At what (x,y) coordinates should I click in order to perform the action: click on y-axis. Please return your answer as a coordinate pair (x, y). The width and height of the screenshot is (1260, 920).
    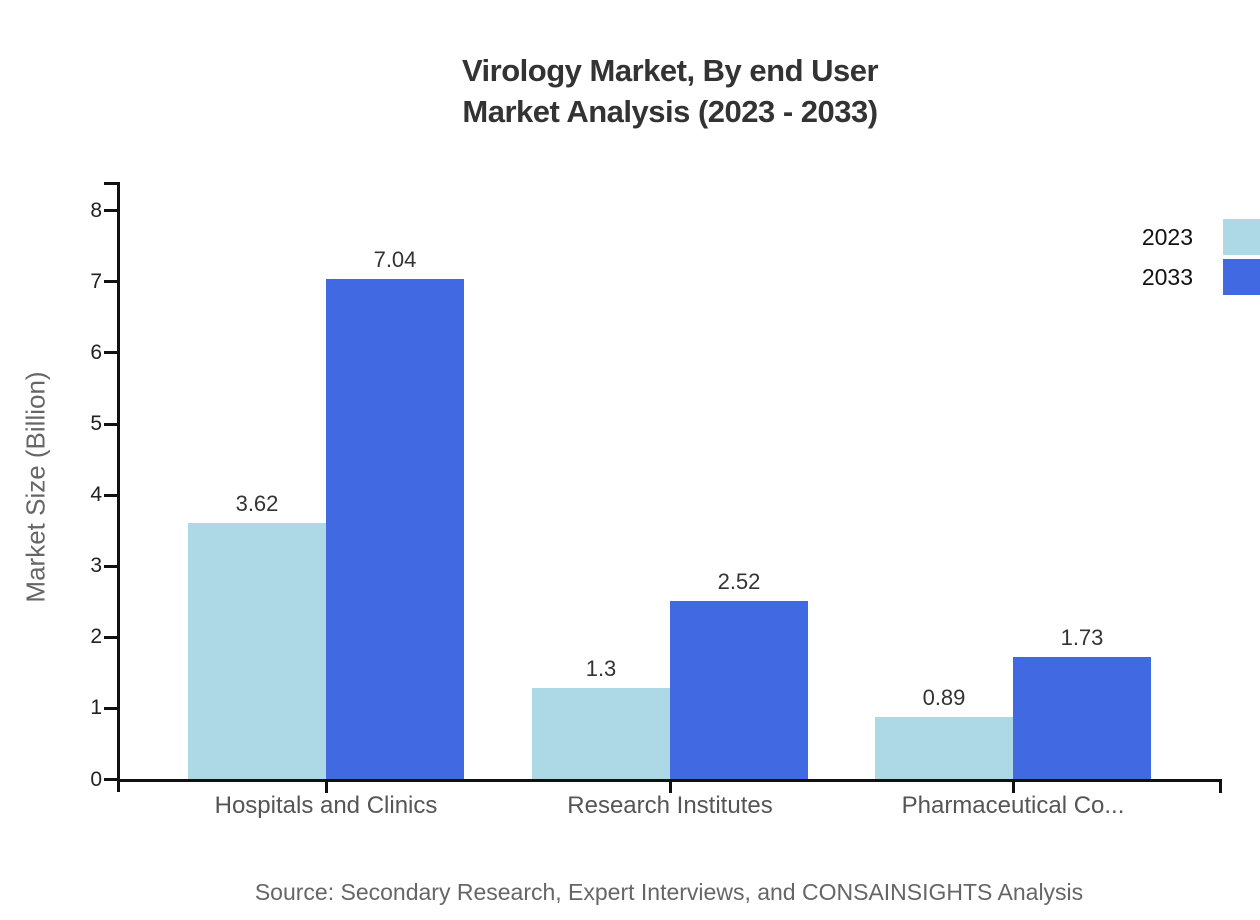
    Looking at the image, I should click on (118, 487).